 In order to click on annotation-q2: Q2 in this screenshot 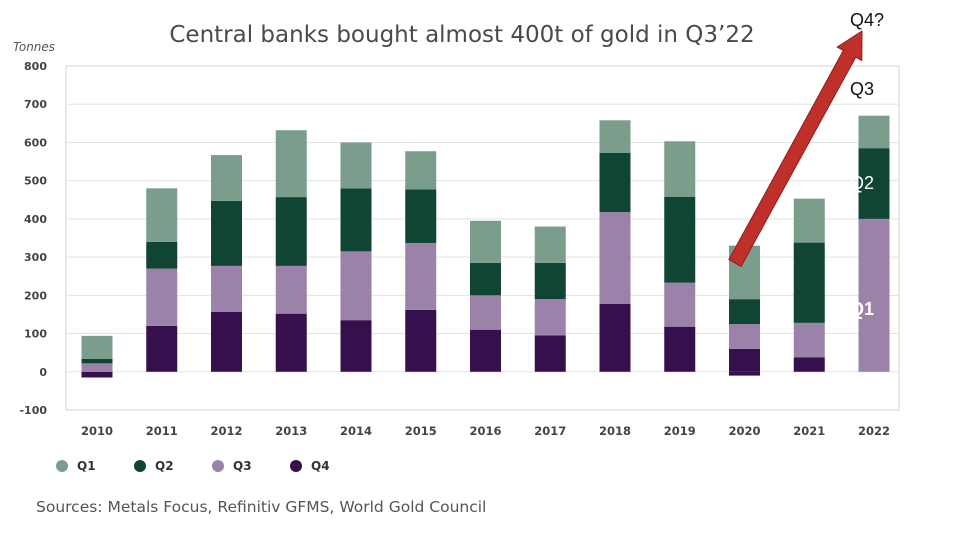, I will do `click(862, 183)`.